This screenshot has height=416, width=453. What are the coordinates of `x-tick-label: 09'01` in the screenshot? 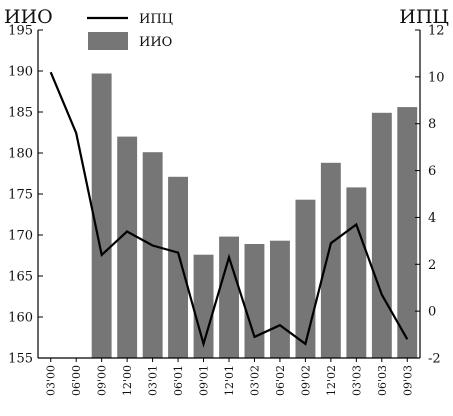 It's located at (204, 380).